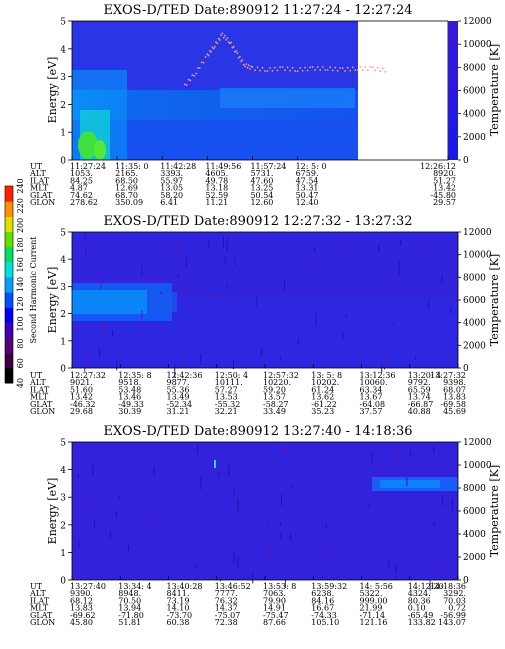  Describe the element at coordinates (274, 622) in the screenshot. I see `ephemeris-value: 87.66` at that location.